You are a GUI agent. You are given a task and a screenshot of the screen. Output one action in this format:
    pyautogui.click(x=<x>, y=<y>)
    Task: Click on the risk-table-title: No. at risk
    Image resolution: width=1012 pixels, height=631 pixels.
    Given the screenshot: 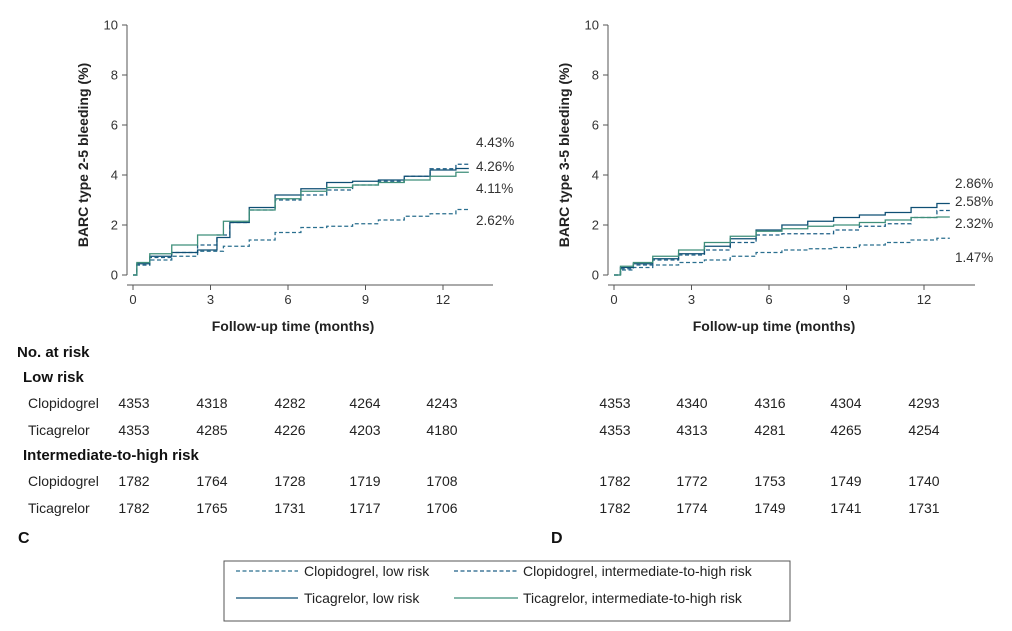 What is the action you would take?
    pyautogui.click(x=53, y=352)
    